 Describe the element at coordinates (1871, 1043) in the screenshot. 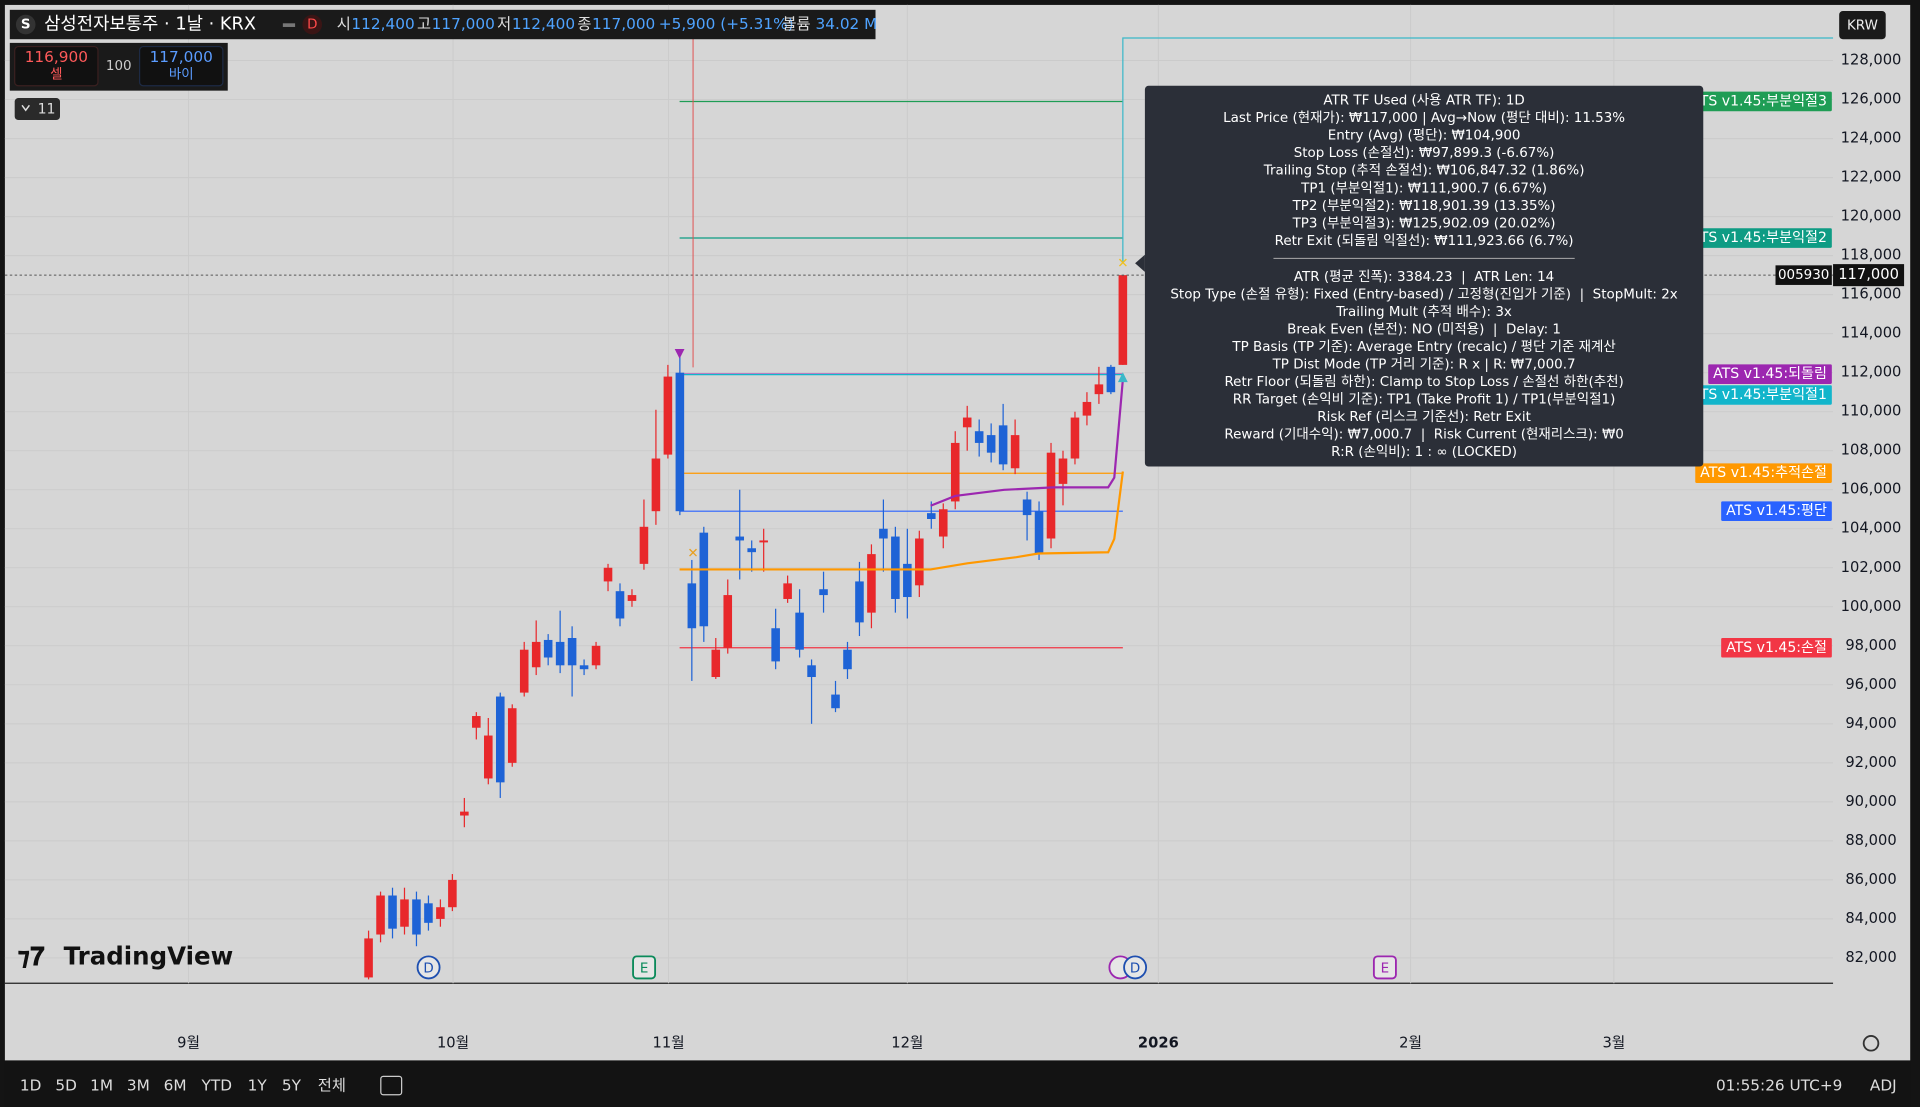

I see `settings-icon` at that location.